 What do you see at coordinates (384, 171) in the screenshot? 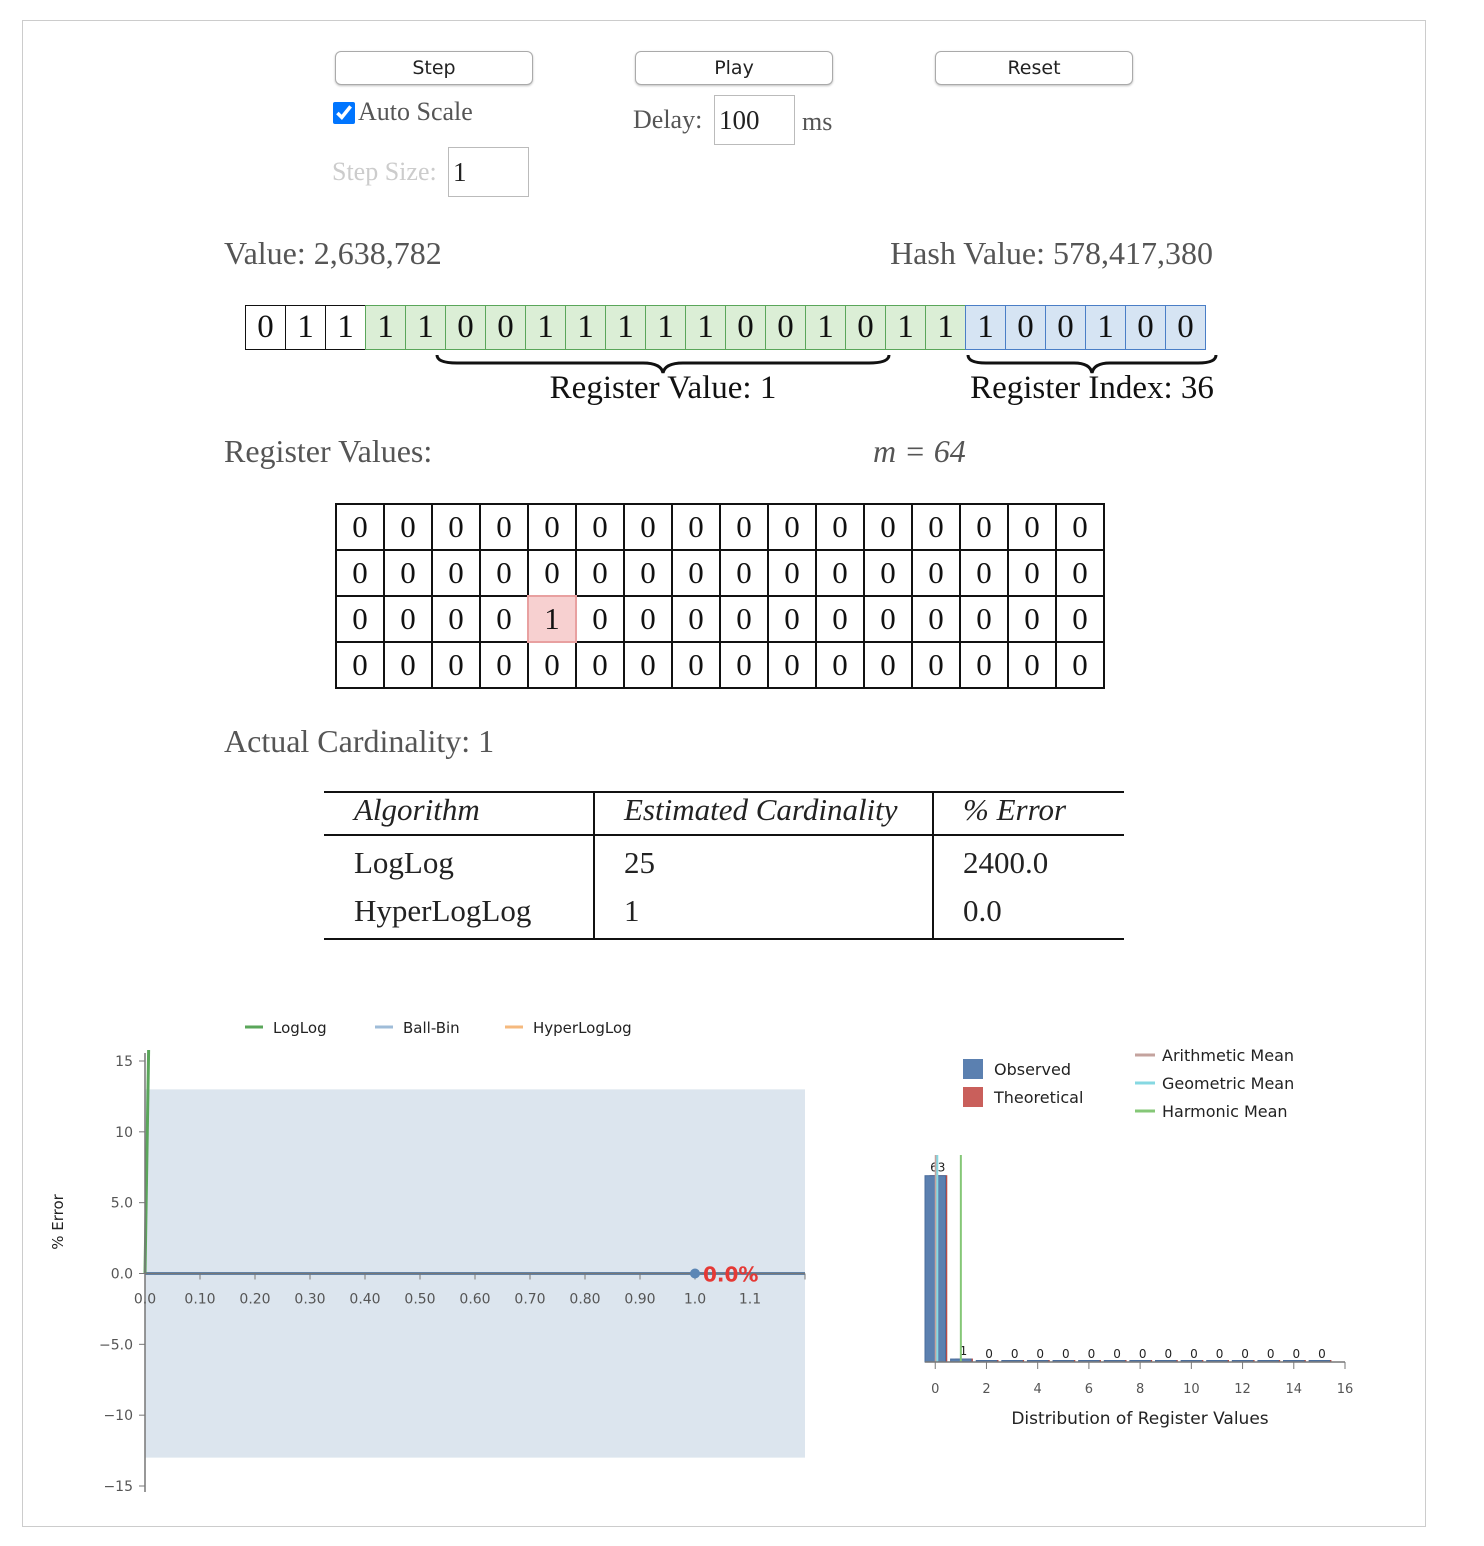
I see `step-size-label: Step Size:` at bounding box center [384, 171].